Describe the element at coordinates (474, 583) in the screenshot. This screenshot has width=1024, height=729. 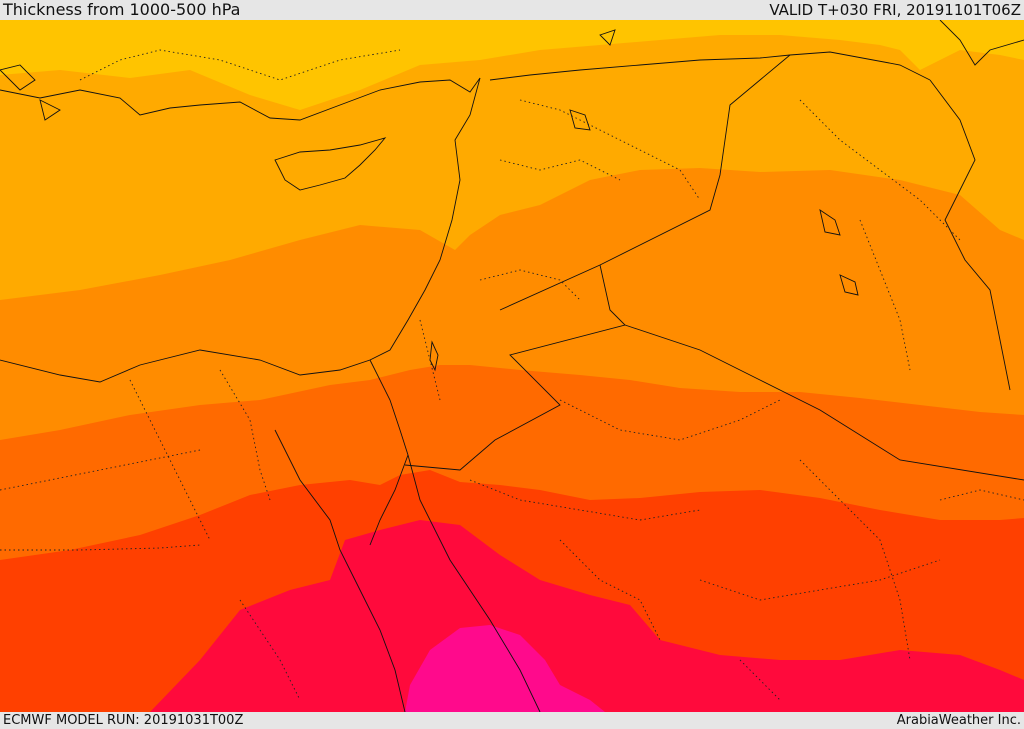
I see `red-sea-east` at that location.